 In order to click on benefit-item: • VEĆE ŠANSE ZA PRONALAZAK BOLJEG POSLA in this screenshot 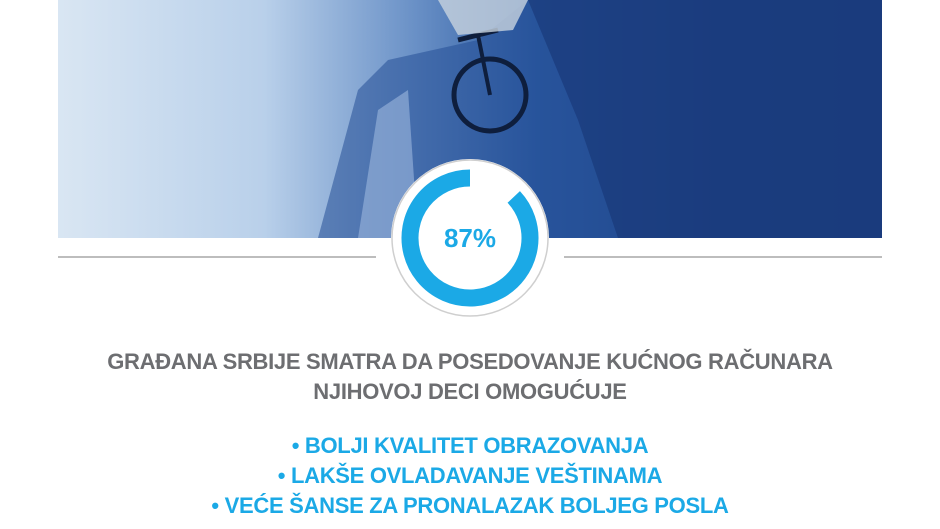, I will do `click(470, 505)`.